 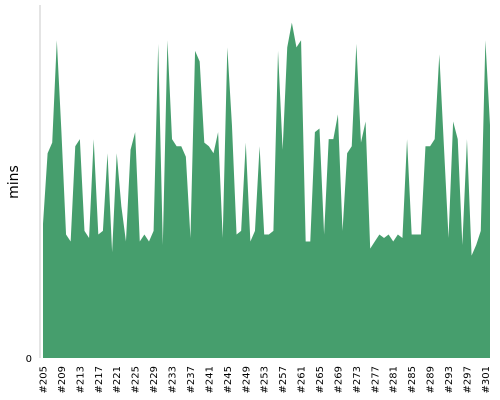 I want to click on x-tick-label: #277, so click(x=375, y=379).